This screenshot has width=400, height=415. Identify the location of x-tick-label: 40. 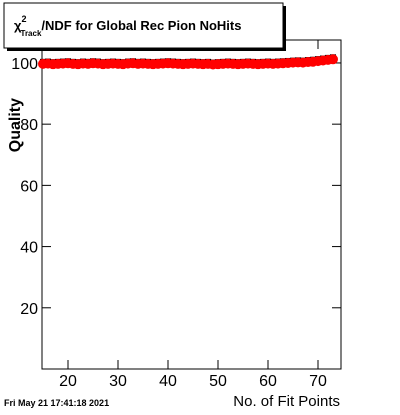
(168, 381).